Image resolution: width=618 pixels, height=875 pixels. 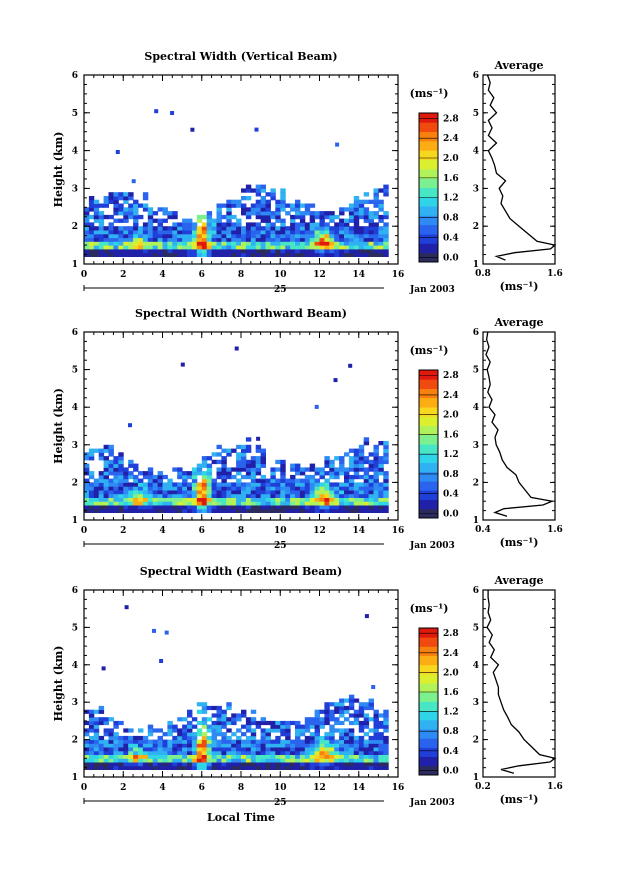 I want to click on colorbar-tick-label: 0.8, so click(x=451, y=475).